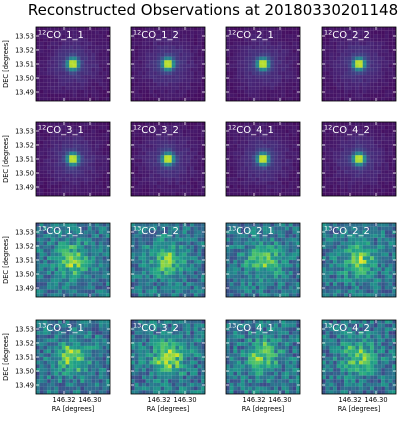 Image resolution: width=407 pixels, height=429 pixels. What do you see at coordinates (328, 128) in the screenshot?
I see `panel-label-isotope: 12` at bounding box center [328, 128].